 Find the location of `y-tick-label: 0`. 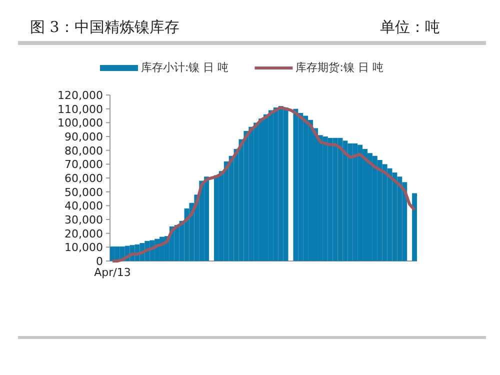

y-tick-label: 0 is located at coordinates (99, 261).